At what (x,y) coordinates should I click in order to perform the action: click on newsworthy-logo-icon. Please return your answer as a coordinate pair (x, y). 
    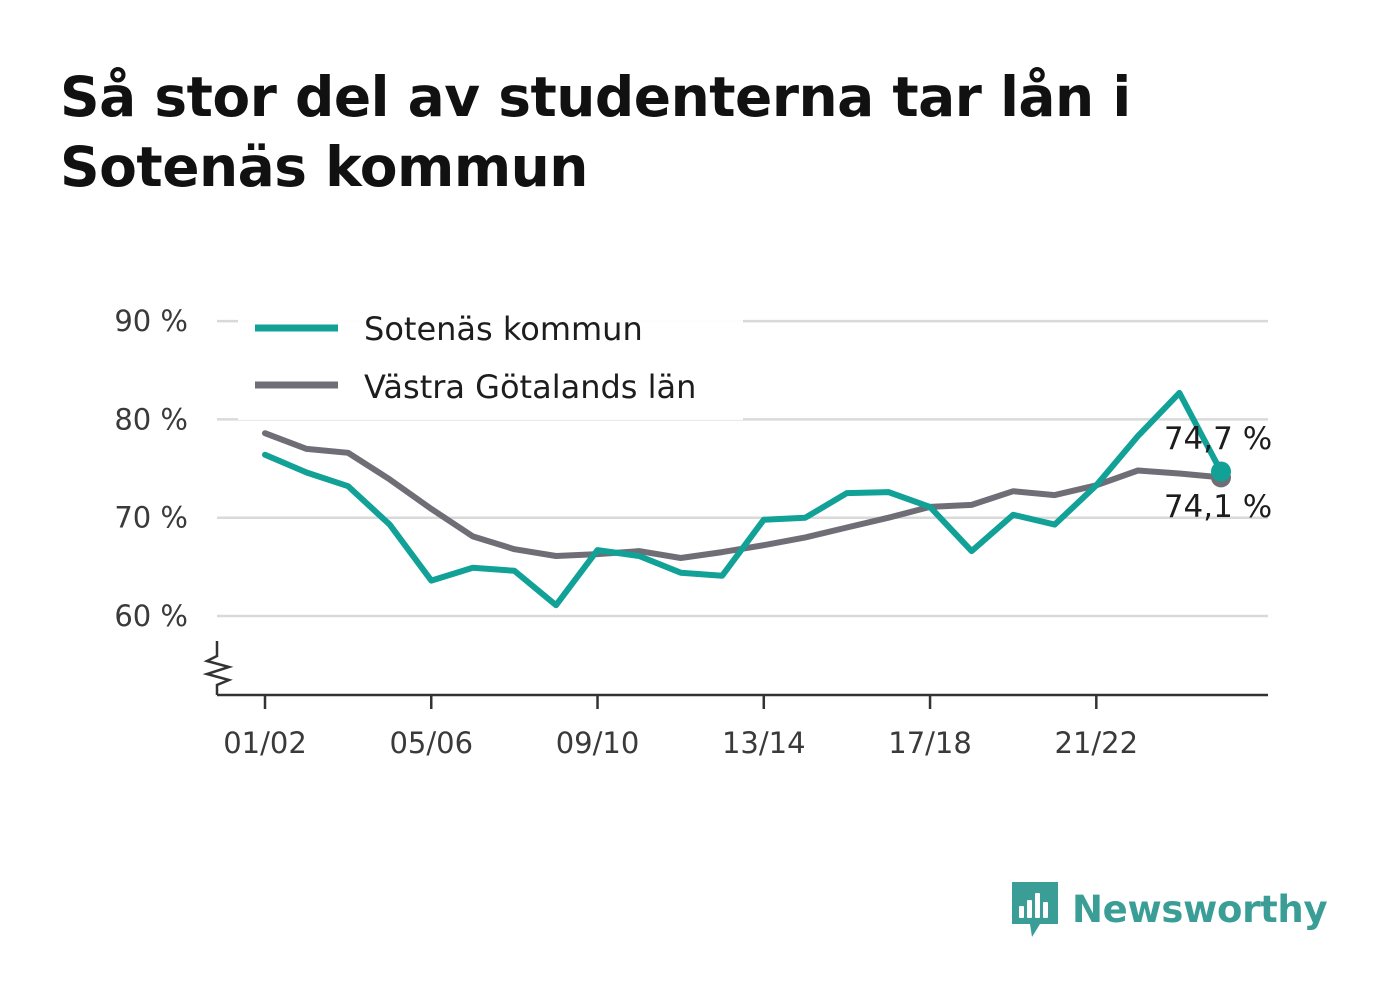
    Looking at the image, I should click on (1035, 909).